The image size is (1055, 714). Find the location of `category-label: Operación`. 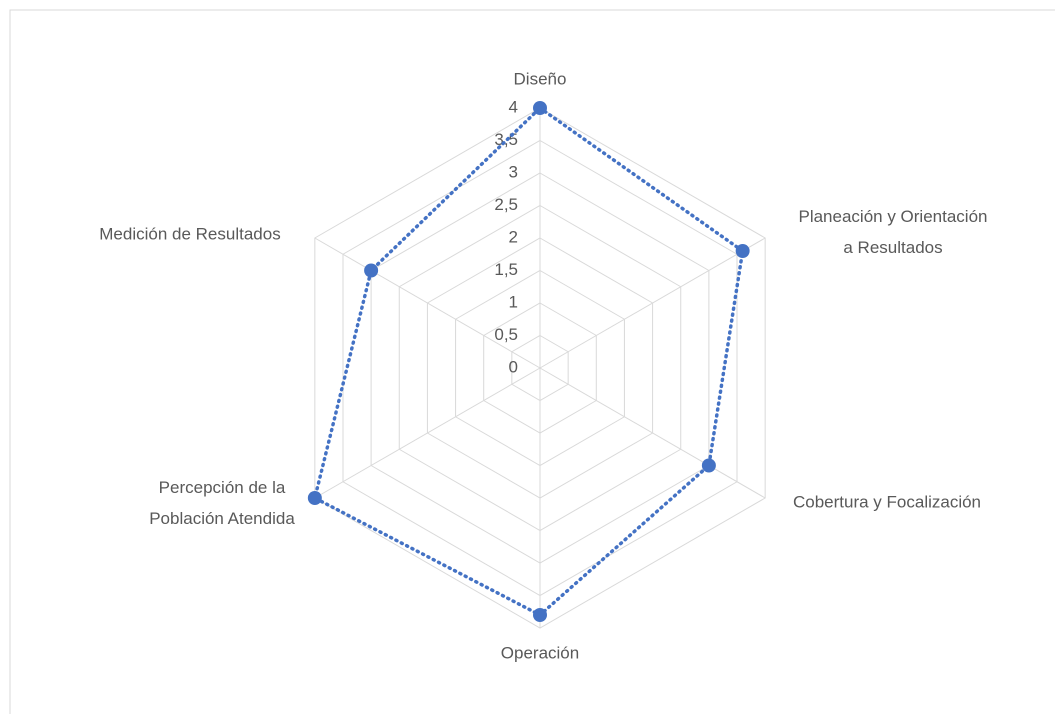

category-label: Operación is located at coordinates (540, 652).